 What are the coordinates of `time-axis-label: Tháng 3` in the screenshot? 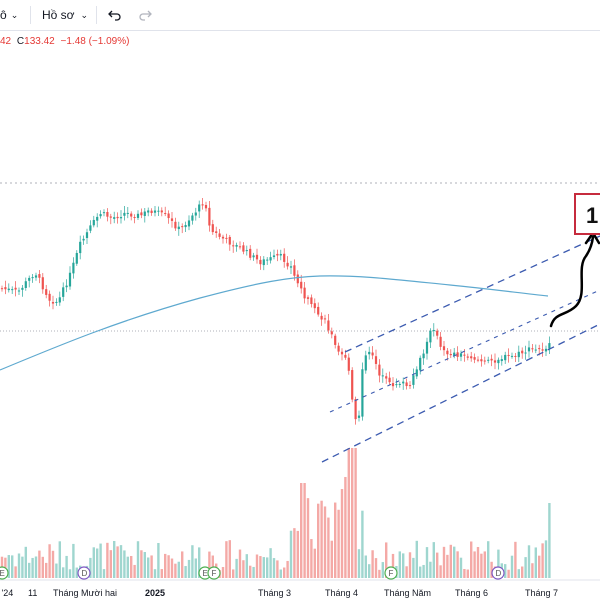 It's located at (274, 593).